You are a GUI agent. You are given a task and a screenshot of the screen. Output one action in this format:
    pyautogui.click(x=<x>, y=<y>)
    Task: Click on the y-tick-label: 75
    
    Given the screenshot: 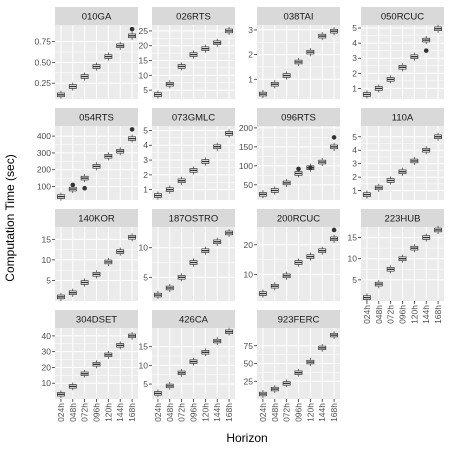 What is the action you would take?
    pyautogui.click(x=249, y=346)
    